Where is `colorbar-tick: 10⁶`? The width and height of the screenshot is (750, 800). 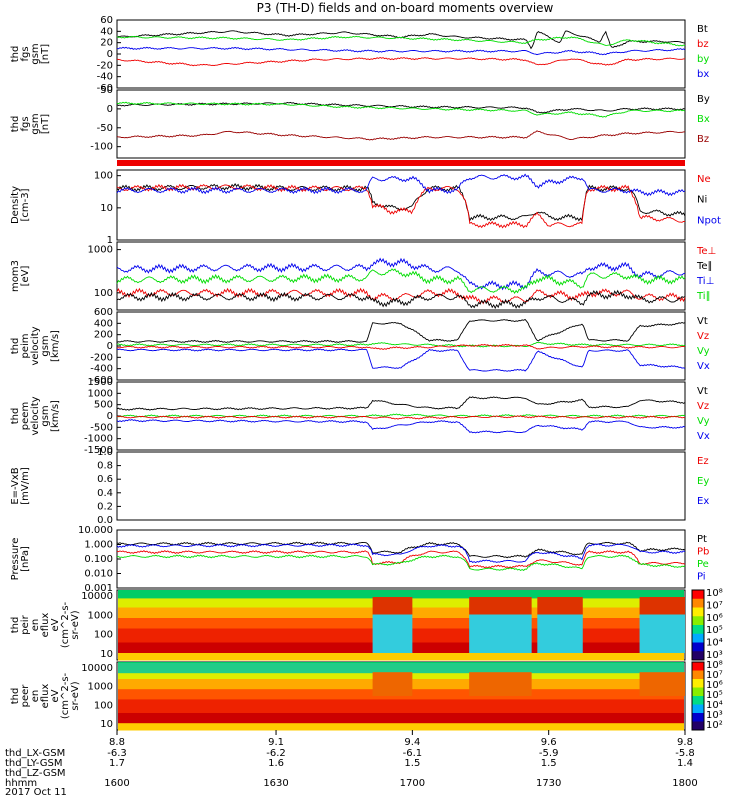 colorbar-tick: 10⁶ is located at coordinates (714, 618).